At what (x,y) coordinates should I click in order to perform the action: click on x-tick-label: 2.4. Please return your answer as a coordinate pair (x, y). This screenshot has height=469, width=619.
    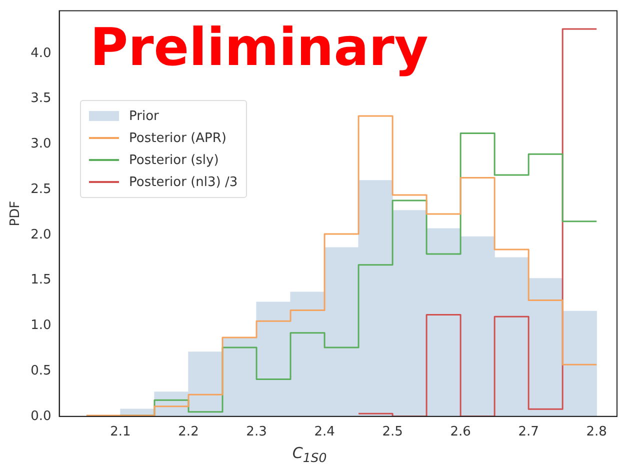
    Looking at the image, I should click on (324, 432).